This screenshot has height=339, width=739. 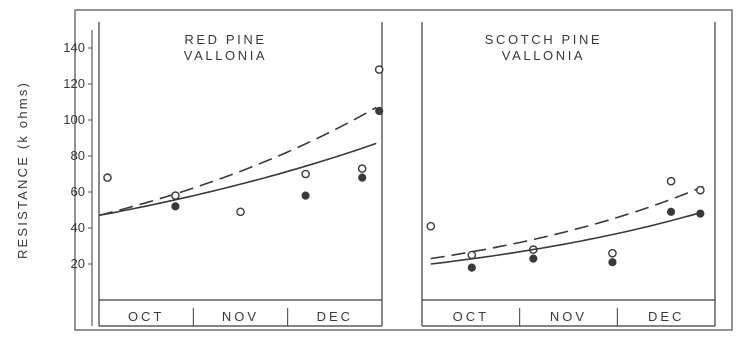 What do you see at coordinates (78, 191) in the screenshot?
I see `y-tick-label: 60` at bounding box center [78, 191].